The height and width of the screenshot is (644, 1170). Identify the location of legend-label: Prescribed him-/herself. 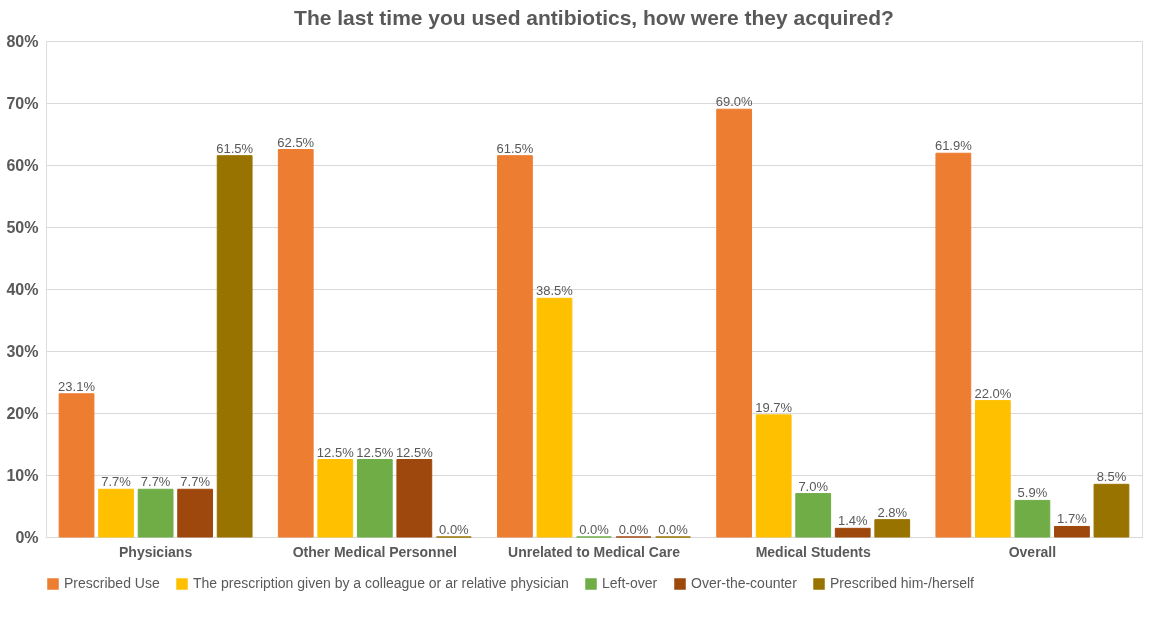
(902, 583).